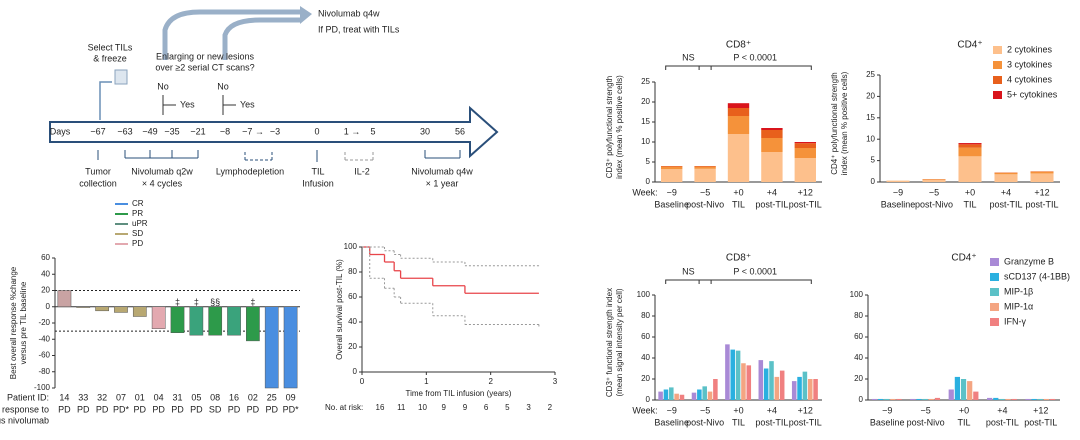 Image resolution: width=1080 pixels, height=440 pixels. What do you see at coordinates (555, 381) in the screenshot?
I see `x-tick-label: 3` at bounding box center [555, 381].